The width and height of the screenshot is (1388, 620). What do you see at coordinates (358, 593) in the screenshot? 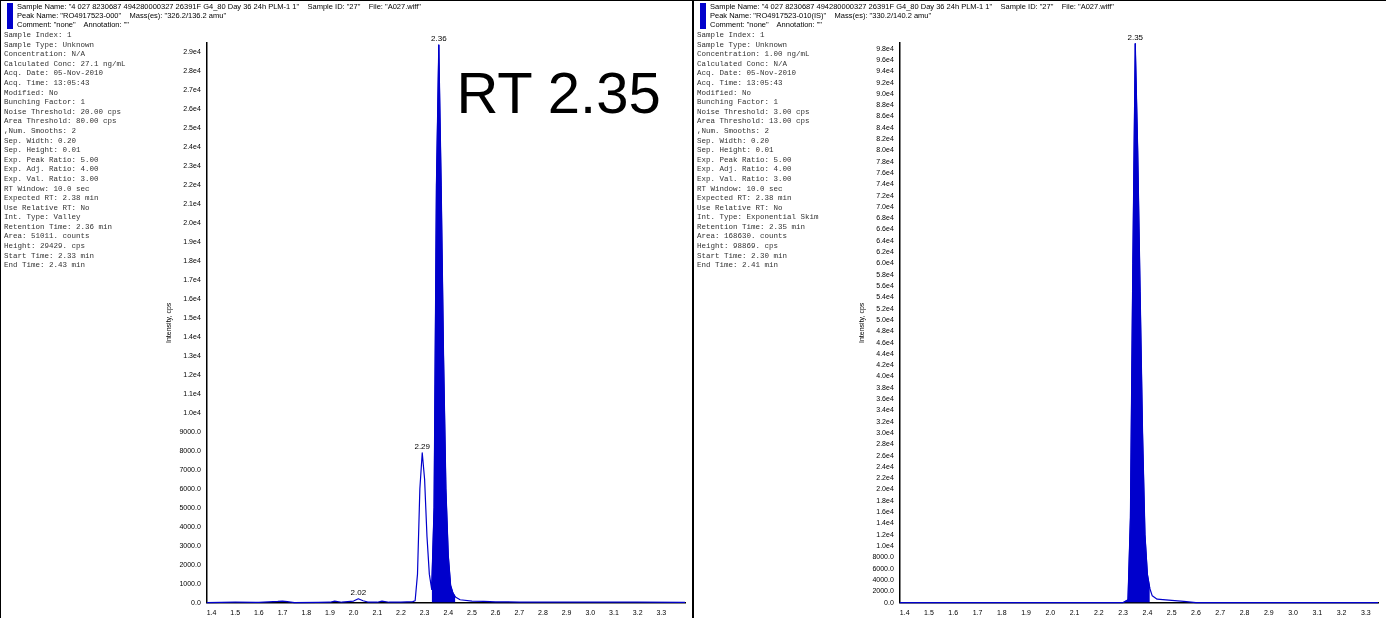
I see `annotation: 2.02` at bounding box center [358, 593].